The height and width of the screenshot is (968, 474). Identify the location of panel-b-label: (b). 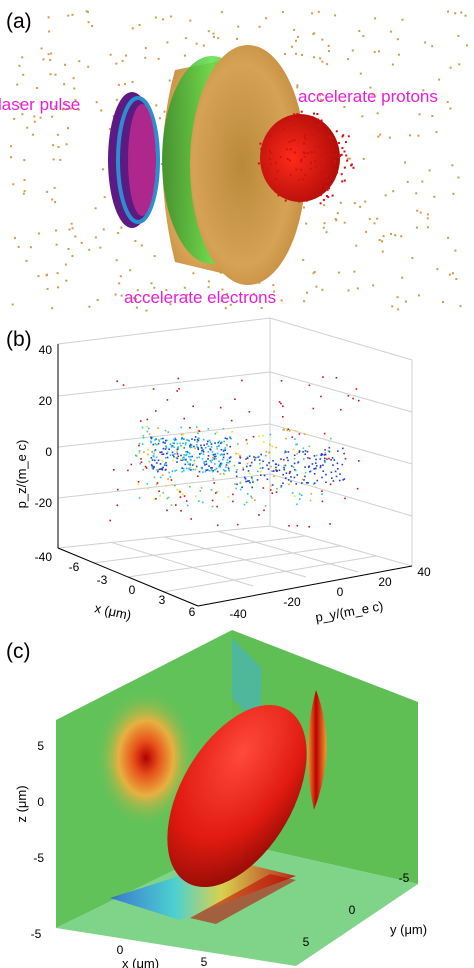
(19, 339).